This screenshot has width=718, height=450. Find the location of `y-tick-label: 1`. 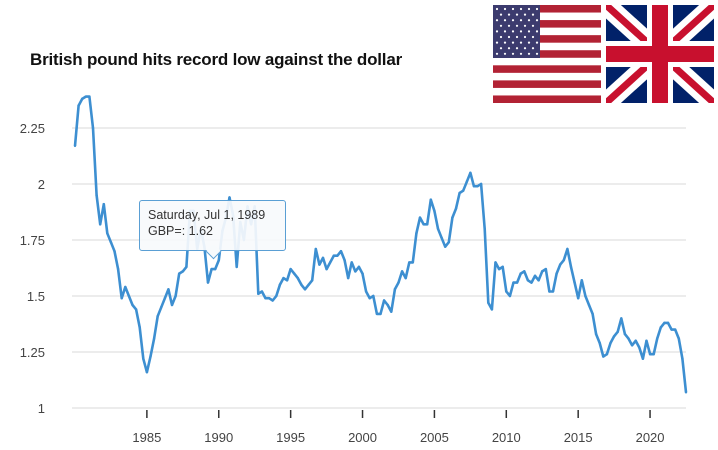

y-tick-label: 1 is located at coordinates (41, 408).